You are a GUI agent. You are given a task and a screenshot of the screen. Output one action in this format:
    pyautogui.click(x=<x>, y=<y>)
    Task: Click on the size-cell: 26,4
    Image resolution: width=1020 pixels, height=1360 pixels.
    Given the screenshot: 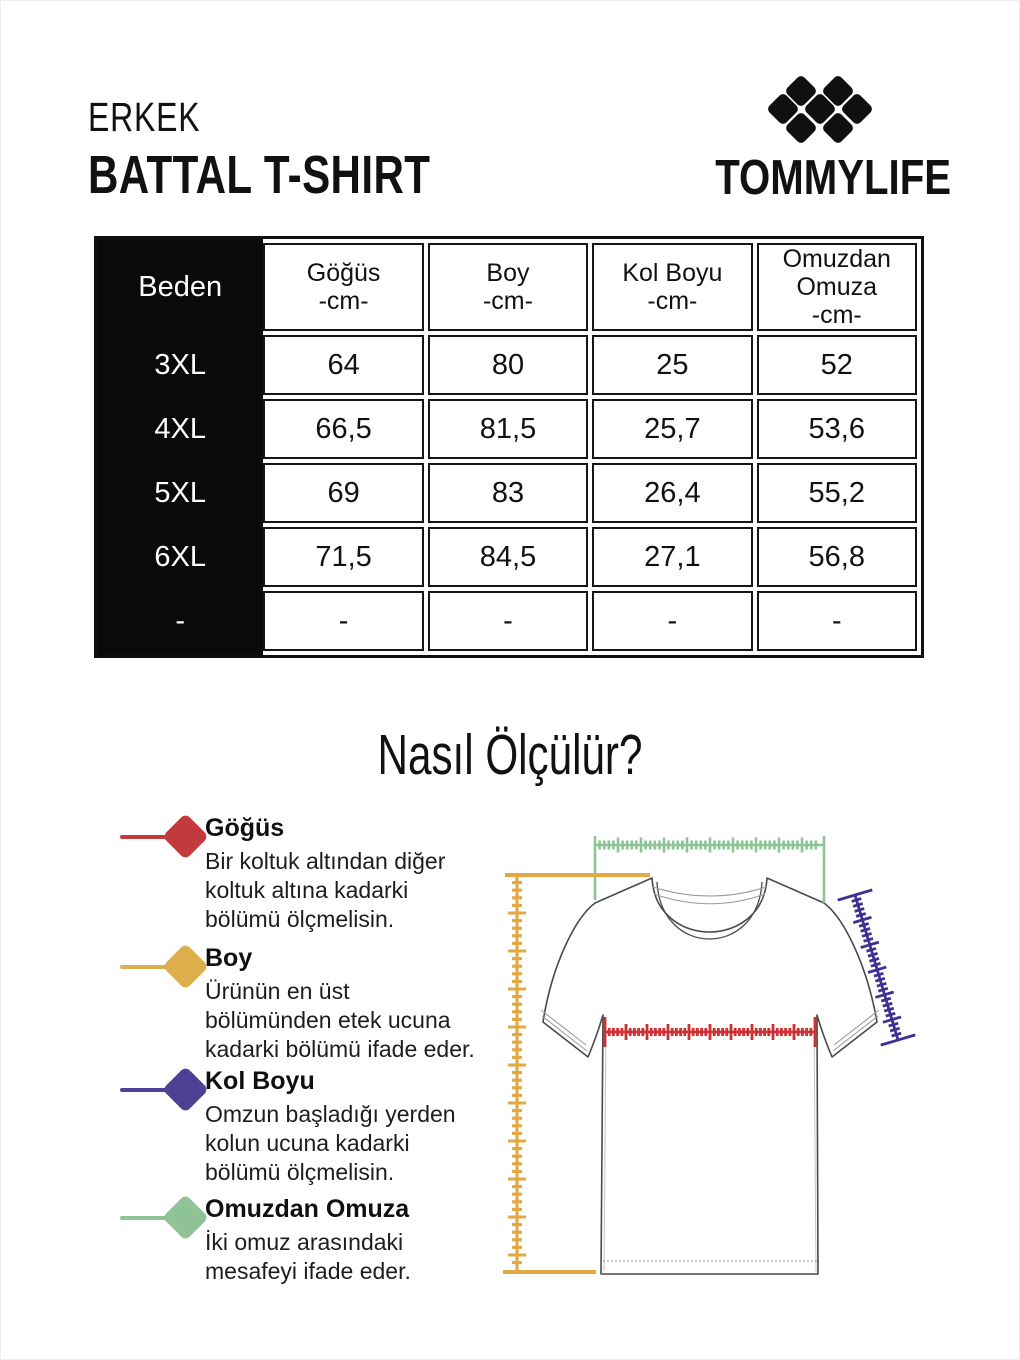 What is the action you would take?
    pyautogui.click(x=672, y=493)
    